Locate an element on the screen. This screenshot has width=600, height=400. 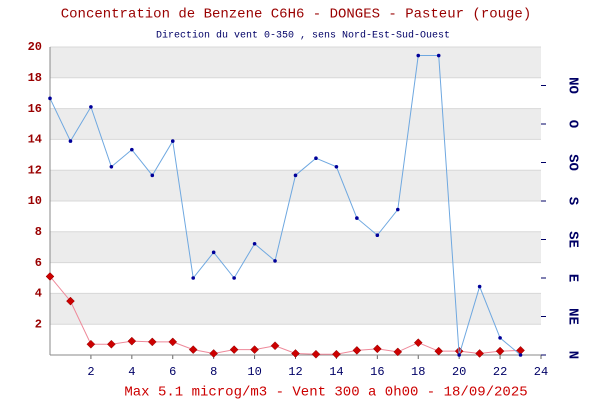
x-tick-label: 20 is located at coordinates (459, 372).